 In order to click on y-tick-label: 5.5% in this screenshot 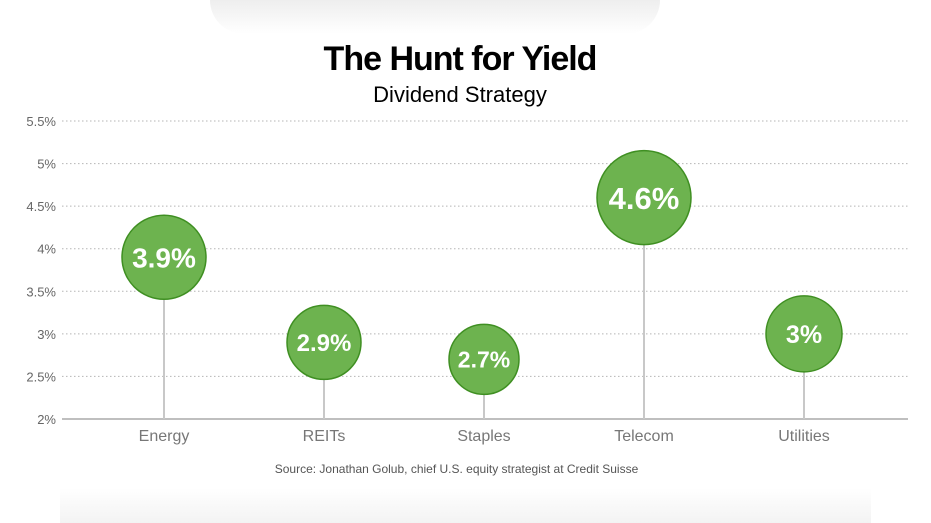, I will do `click(41, 121)`.